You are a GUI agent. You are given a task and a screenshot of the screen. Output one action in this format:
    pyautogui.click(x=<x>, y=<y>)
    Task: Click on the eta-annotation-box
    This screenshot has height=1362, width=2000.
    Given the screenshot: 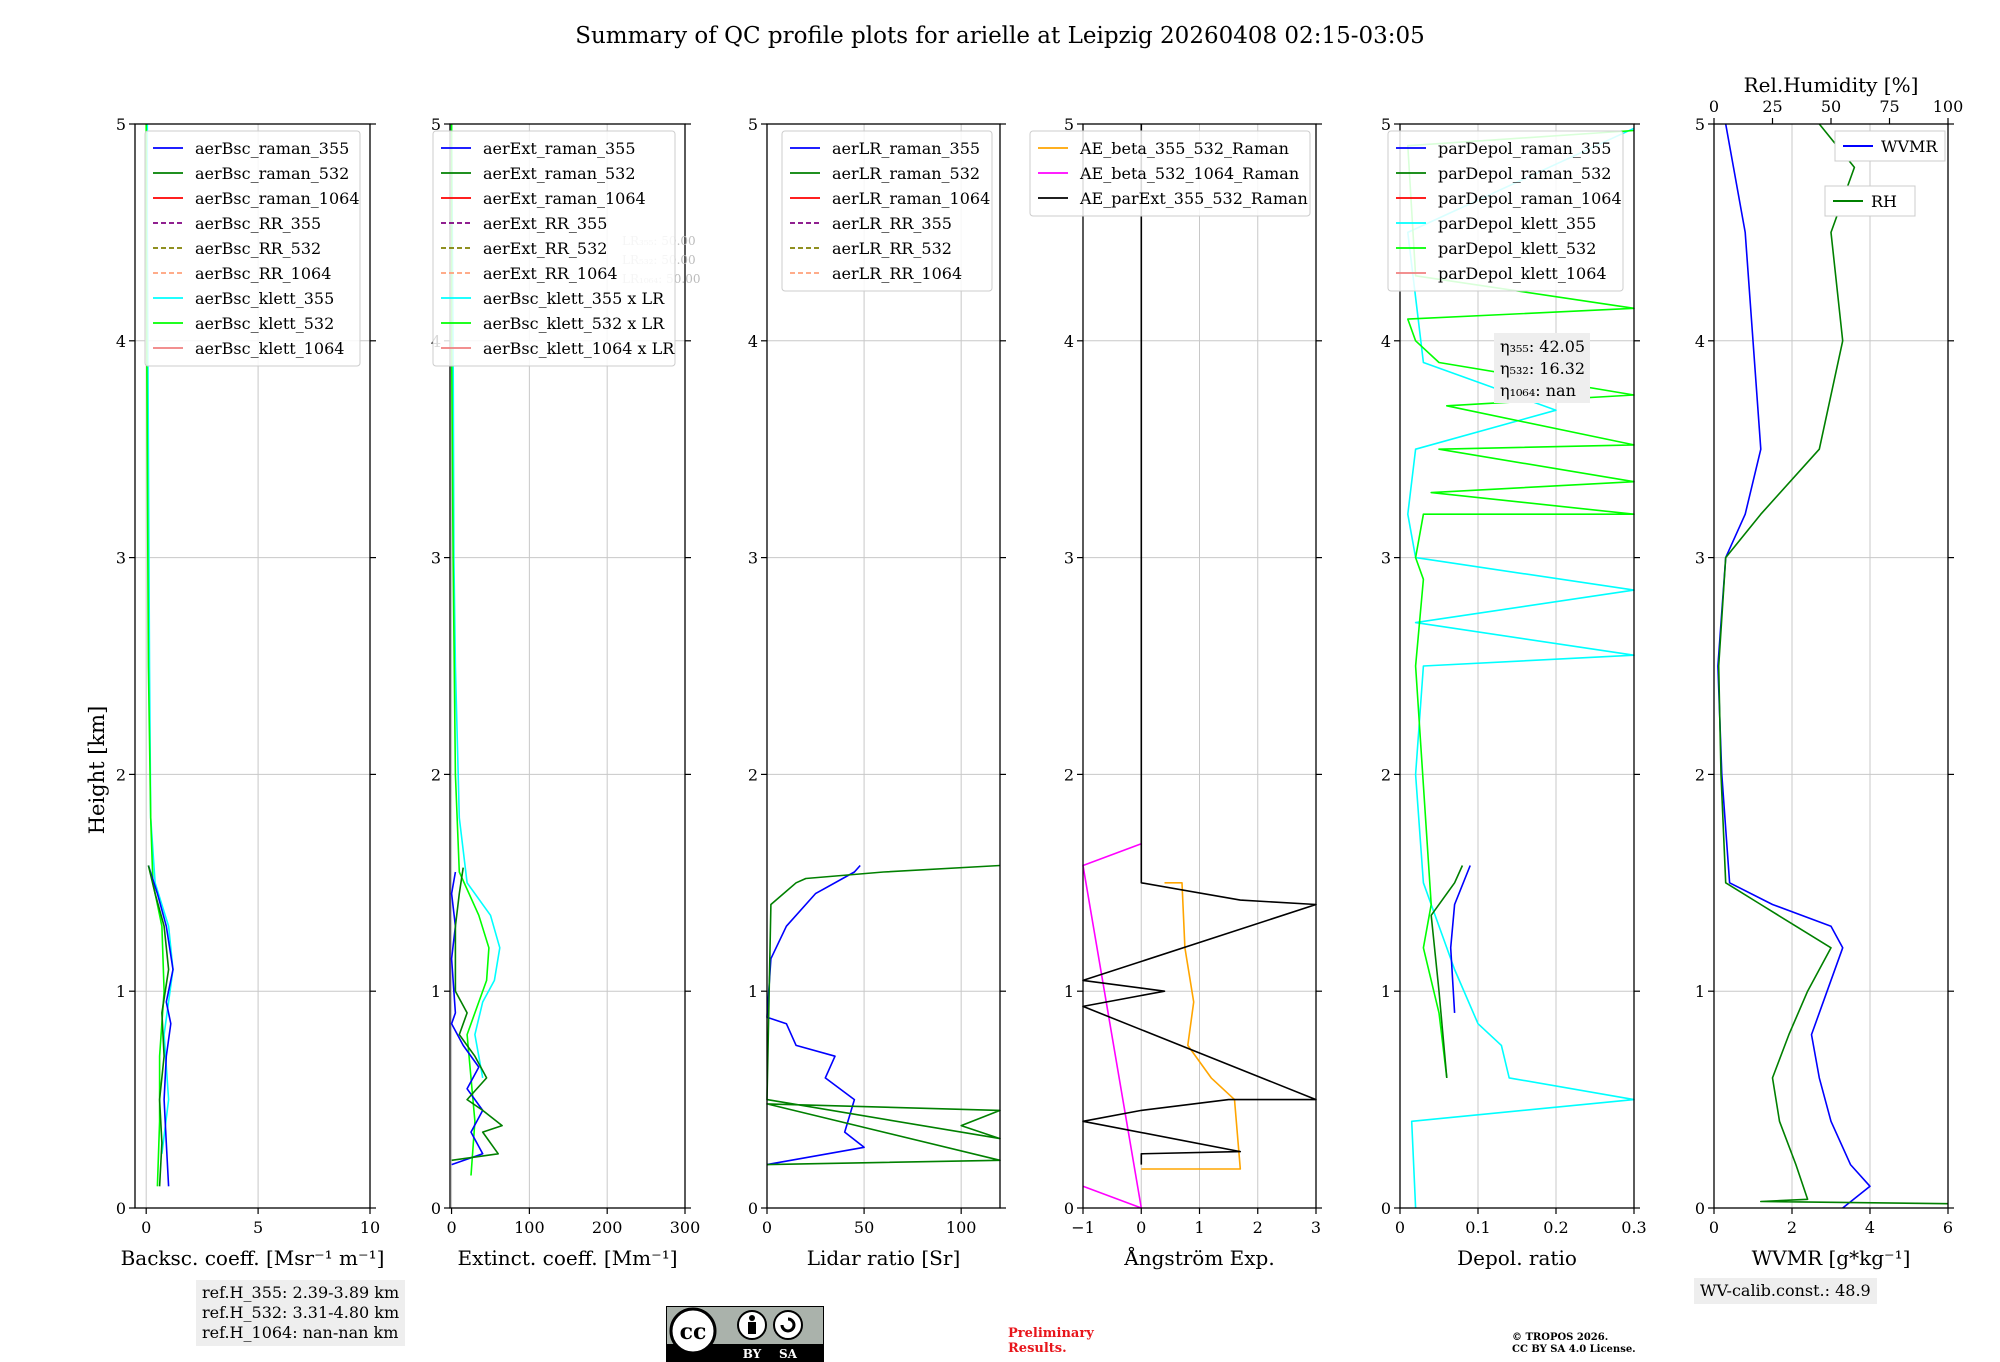 What is the action you would take?
    pyautogui.click(x=1542, y=368)
    